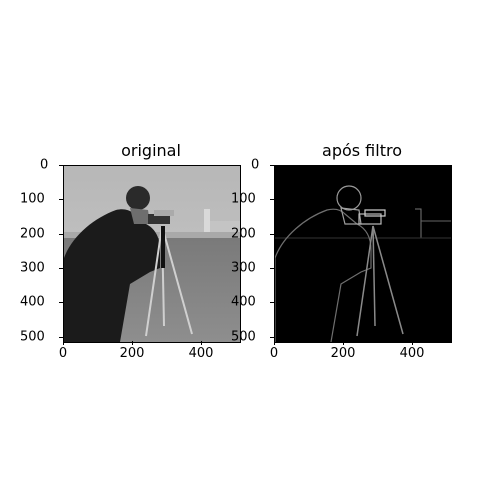  Describe the element at coordinates (132, 353) in the screenshot. I see `left-x-tick-200: 200` at that location.